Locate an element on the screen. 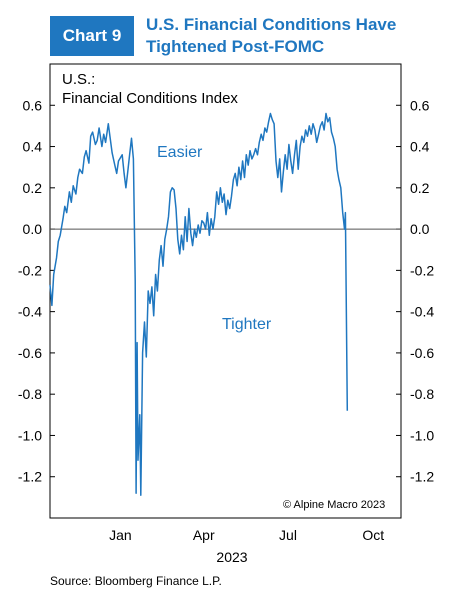 This screenshot has height=599, width=451. x-tick-label: Jan is located at coordinates (120, 535).